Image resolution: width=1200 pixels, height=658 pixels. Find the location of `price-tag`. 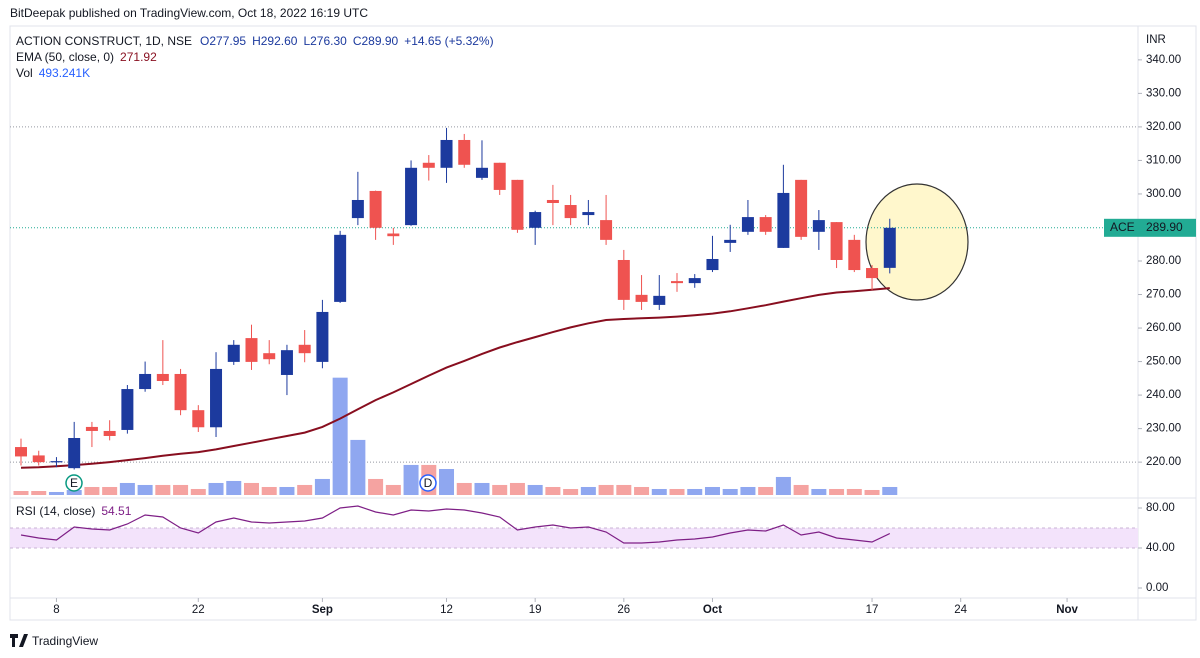

price-tag is located at coordinates (1150, 227).